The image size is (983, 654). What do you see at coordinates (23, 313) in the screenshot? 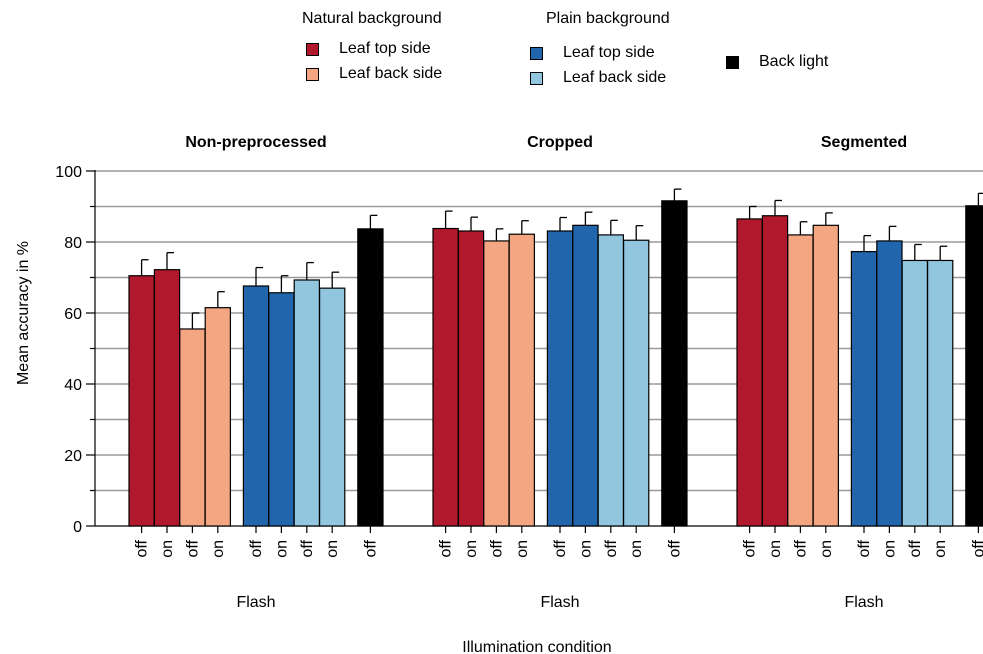
I see `y-axis-label: Mean accuracy in %` at bounding box center [23, 313].